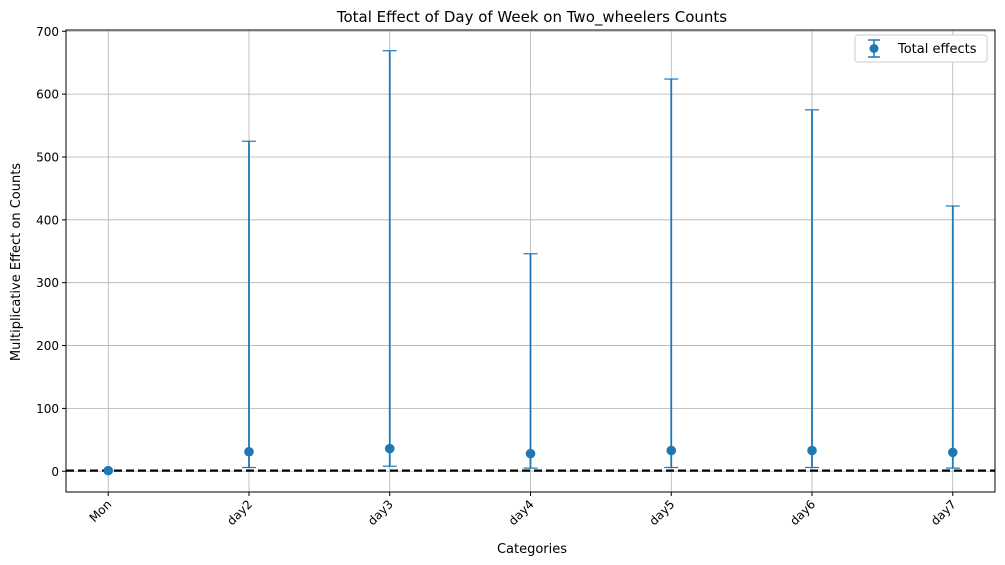 The width and height of the screenshot is (1005, 565). I want to click on x-axis-label: Categories, so click(532, 549).